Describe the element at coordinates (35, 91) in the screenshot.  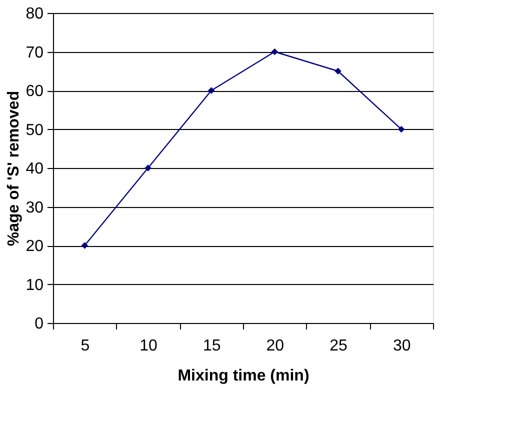
I see `y-tick-label: 60` at that location.